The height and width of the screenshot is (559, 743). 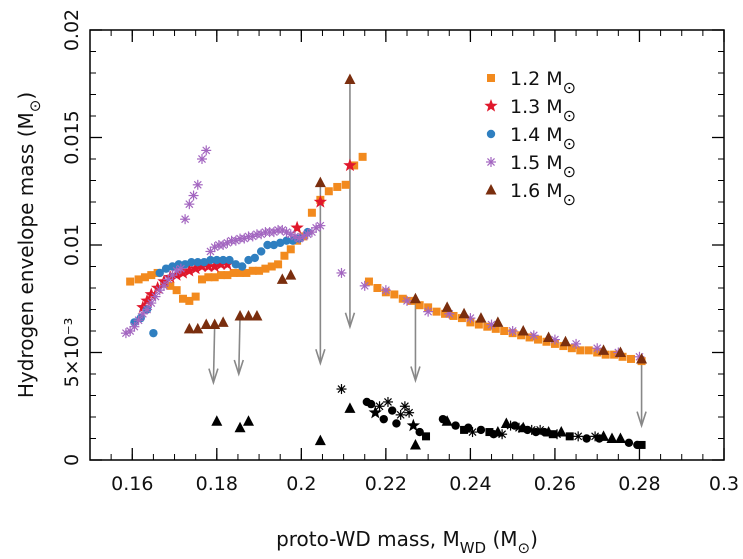 I want to click on y-tick-label: 5×10⁻³, so click(x=72, y=353).